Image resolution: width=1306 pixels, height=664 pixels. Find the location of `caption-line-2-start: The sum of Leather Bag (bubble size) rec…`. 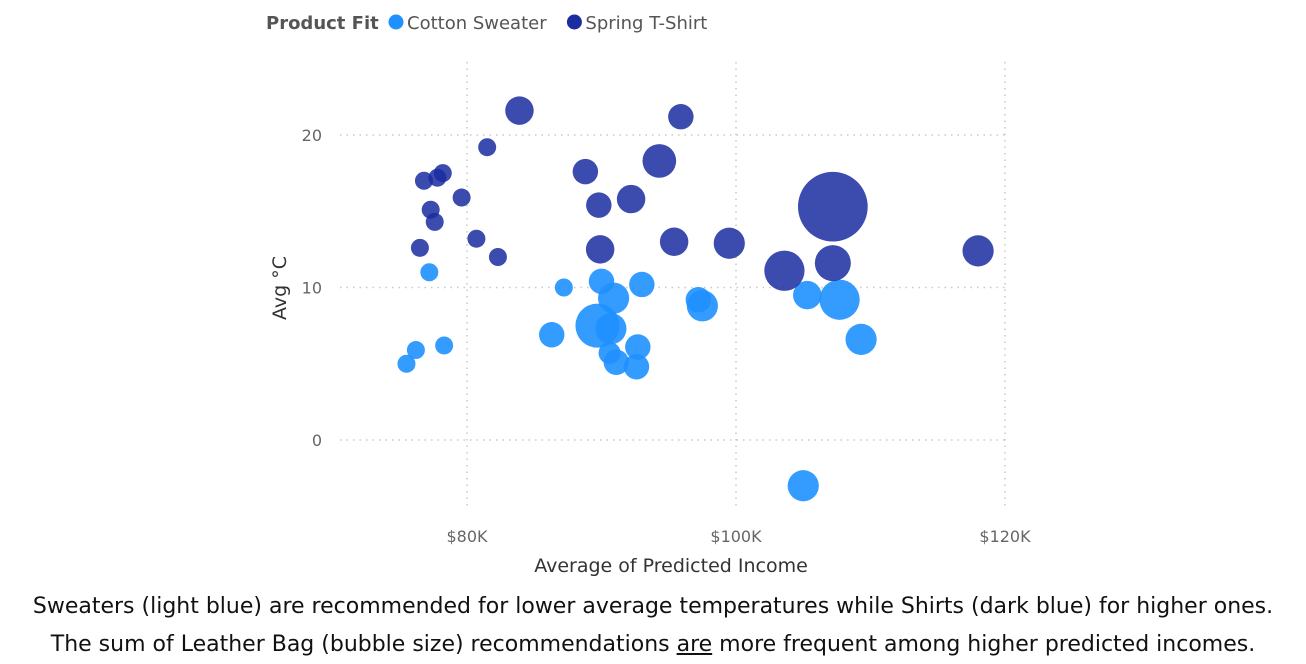

caption-line-2-start: The sum of Leather Bag (bubble size) rec… is located at coordinates (363, 644).